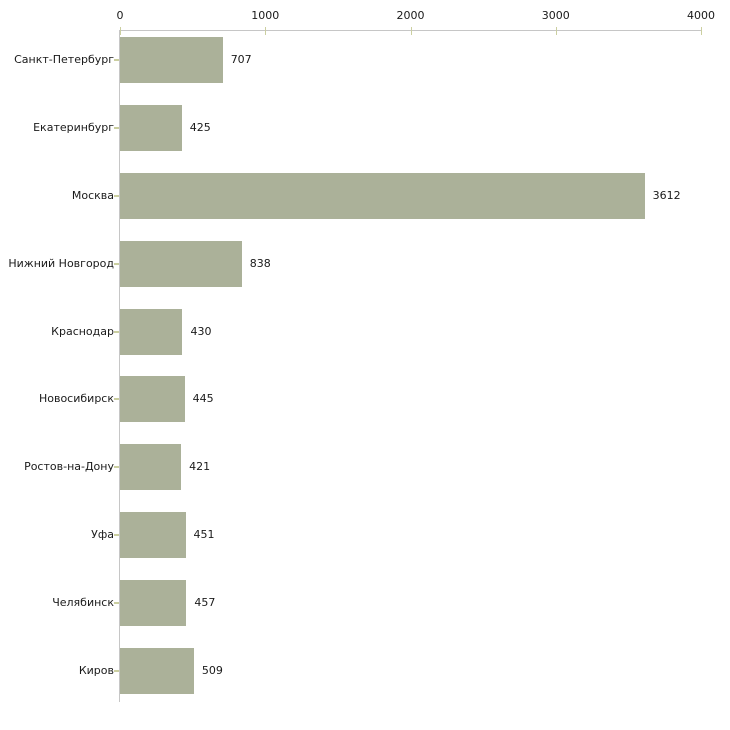  What do you see at coordinates (96, 670) in the screenshot?
I see `category-label: Киров` at bounding box center [96, 670].